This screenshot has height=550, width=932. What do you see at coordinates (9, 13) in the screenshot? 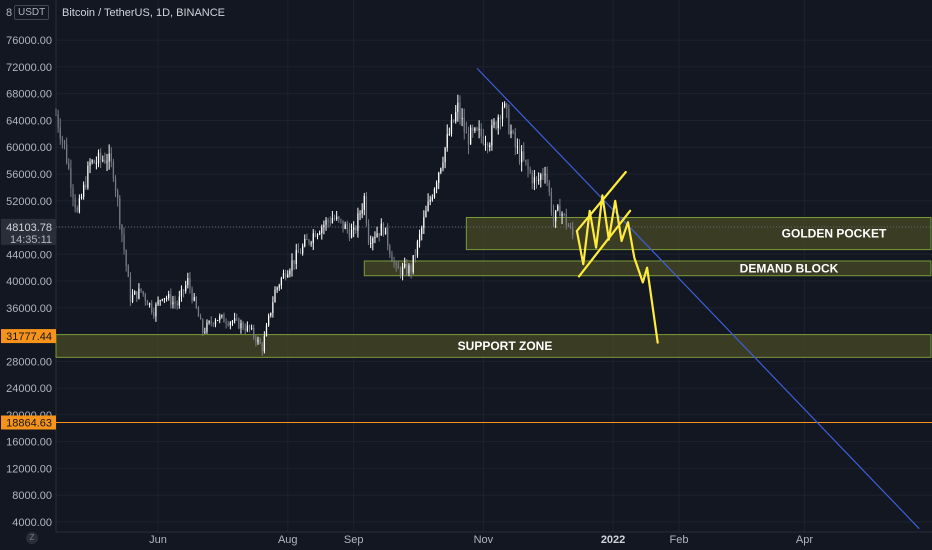
I see `axis-top-partial-label: 8` at bounding box center [9, 13].